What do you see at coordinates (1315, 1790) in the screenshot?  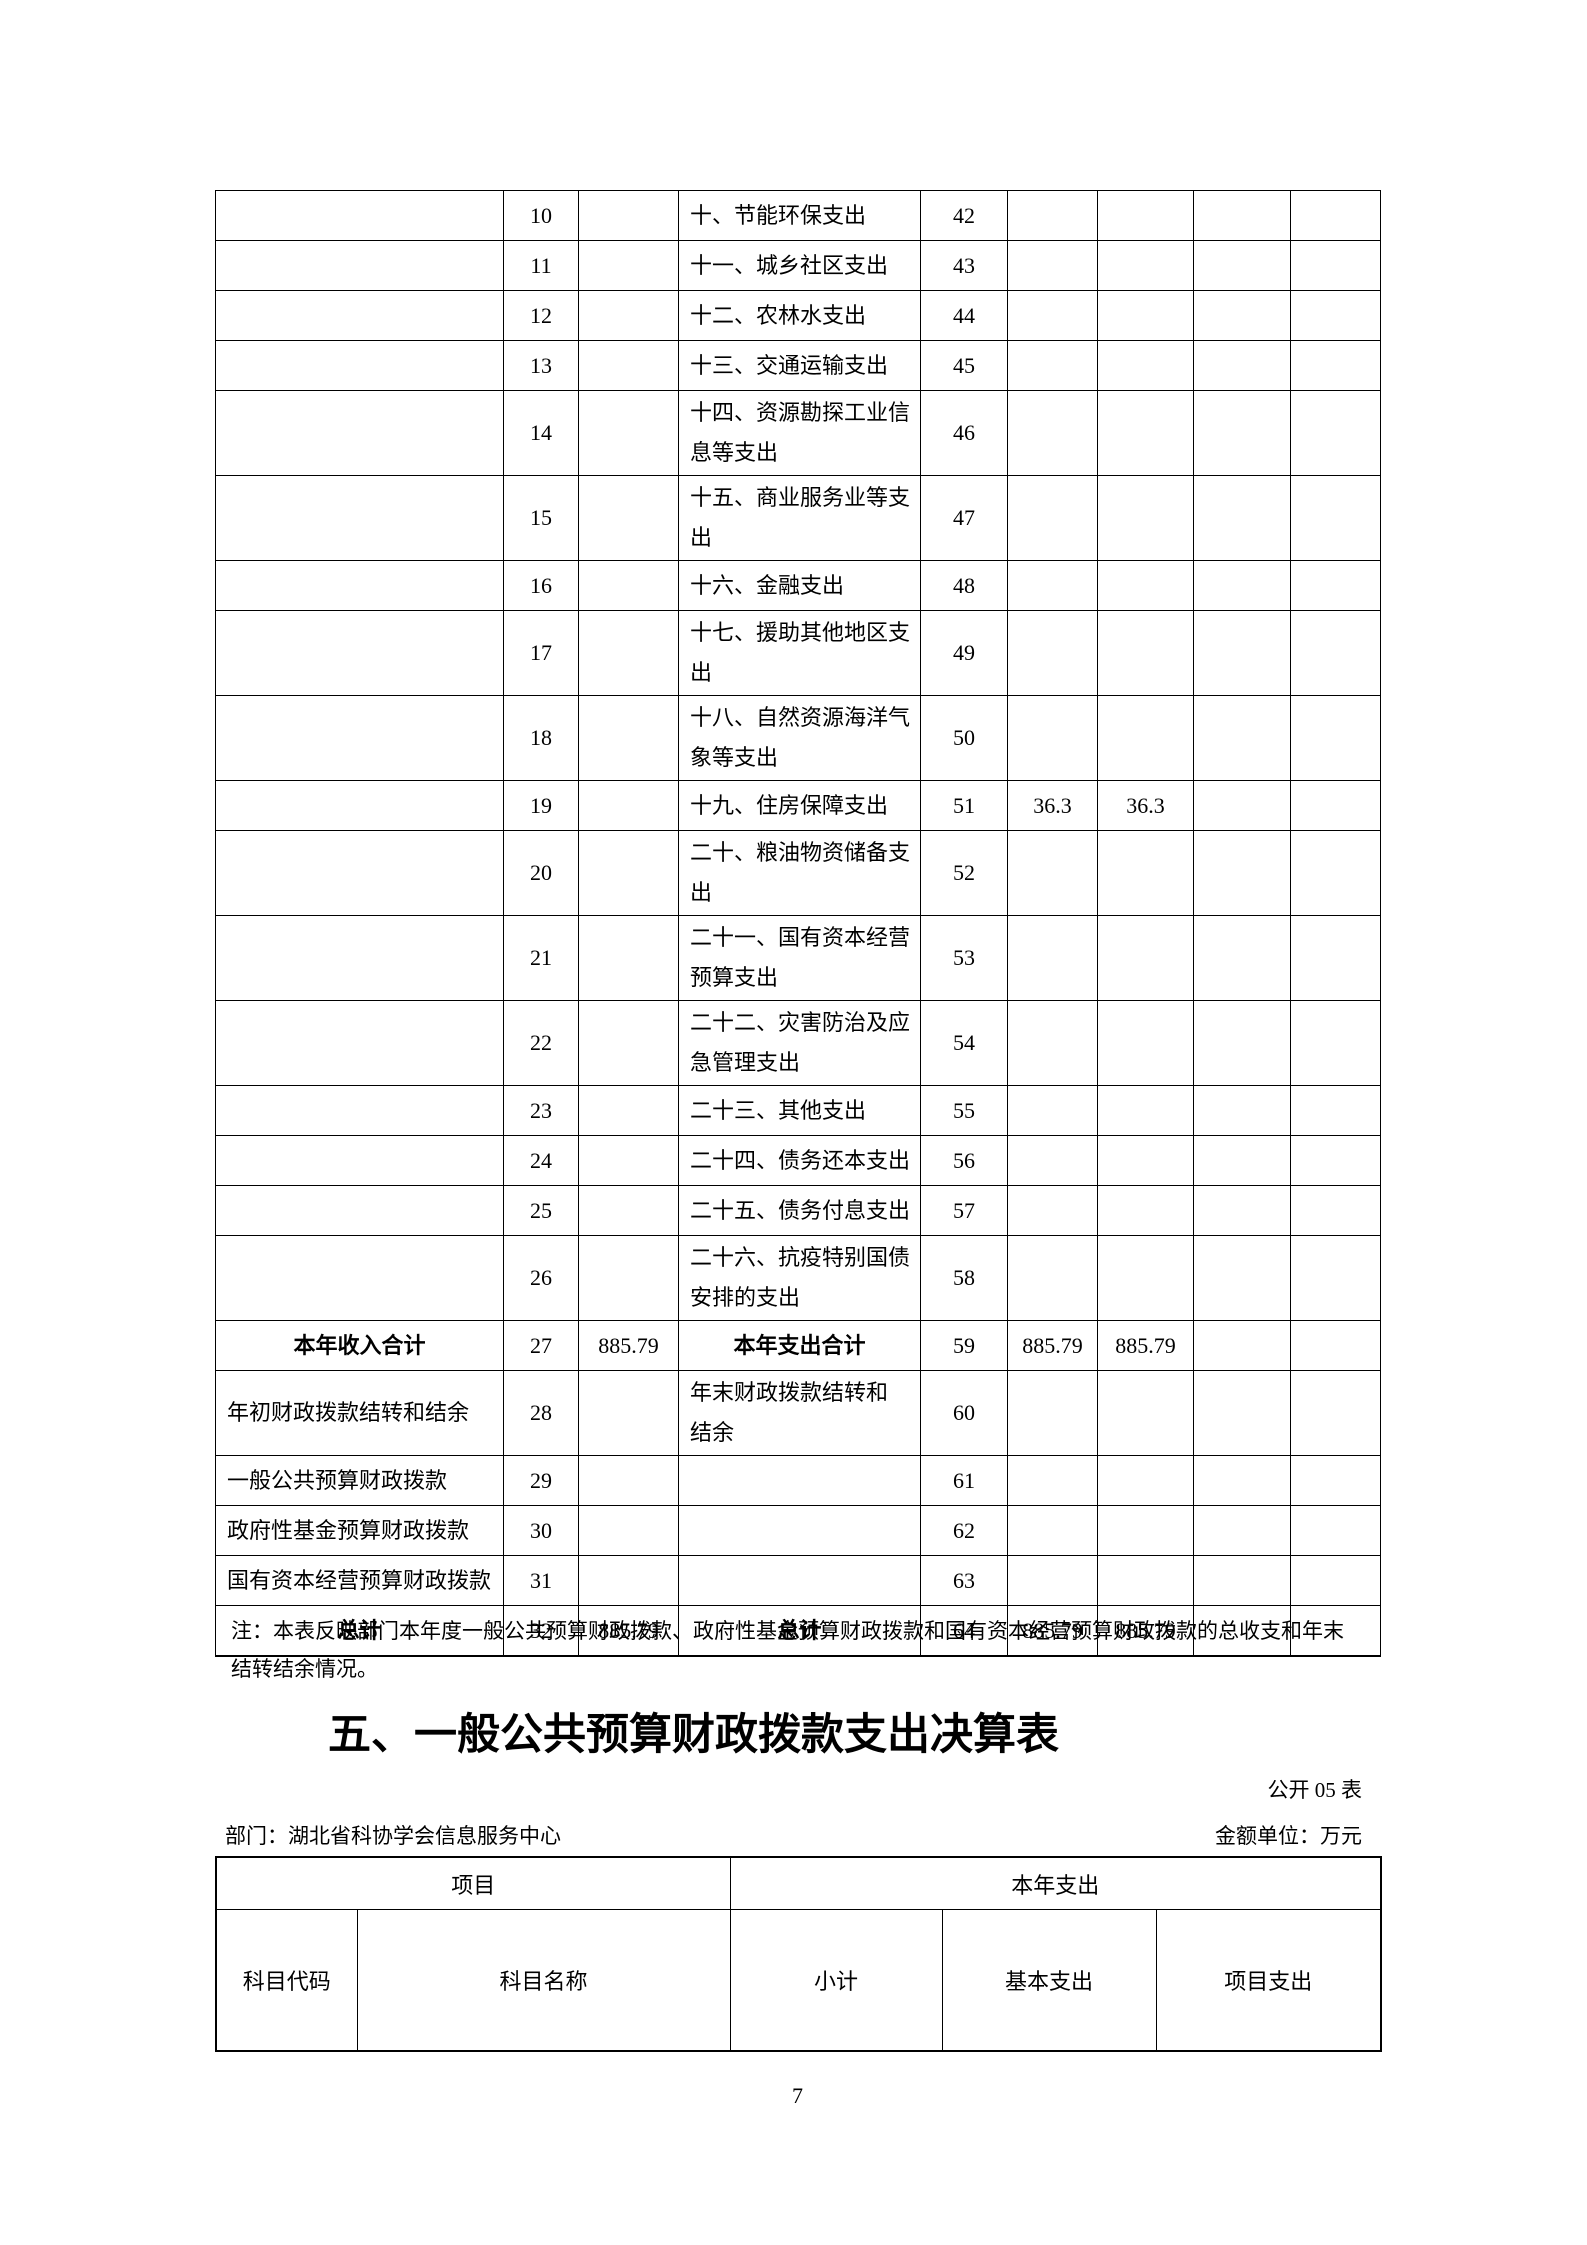 I see `table-code-label: 公开 05 表` at bounding box center [1315, 1790].